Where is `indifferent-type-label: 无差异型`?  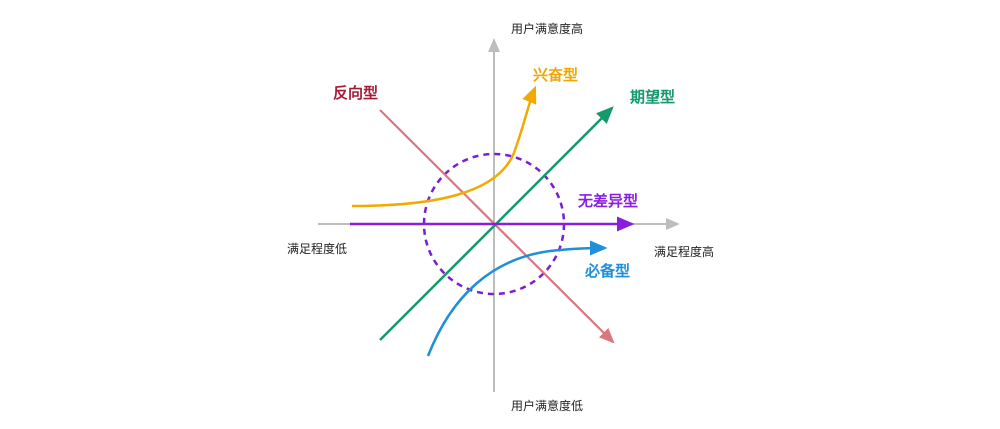 indifferent-type-label: 无差异型 is located at coordinates (608, 201).